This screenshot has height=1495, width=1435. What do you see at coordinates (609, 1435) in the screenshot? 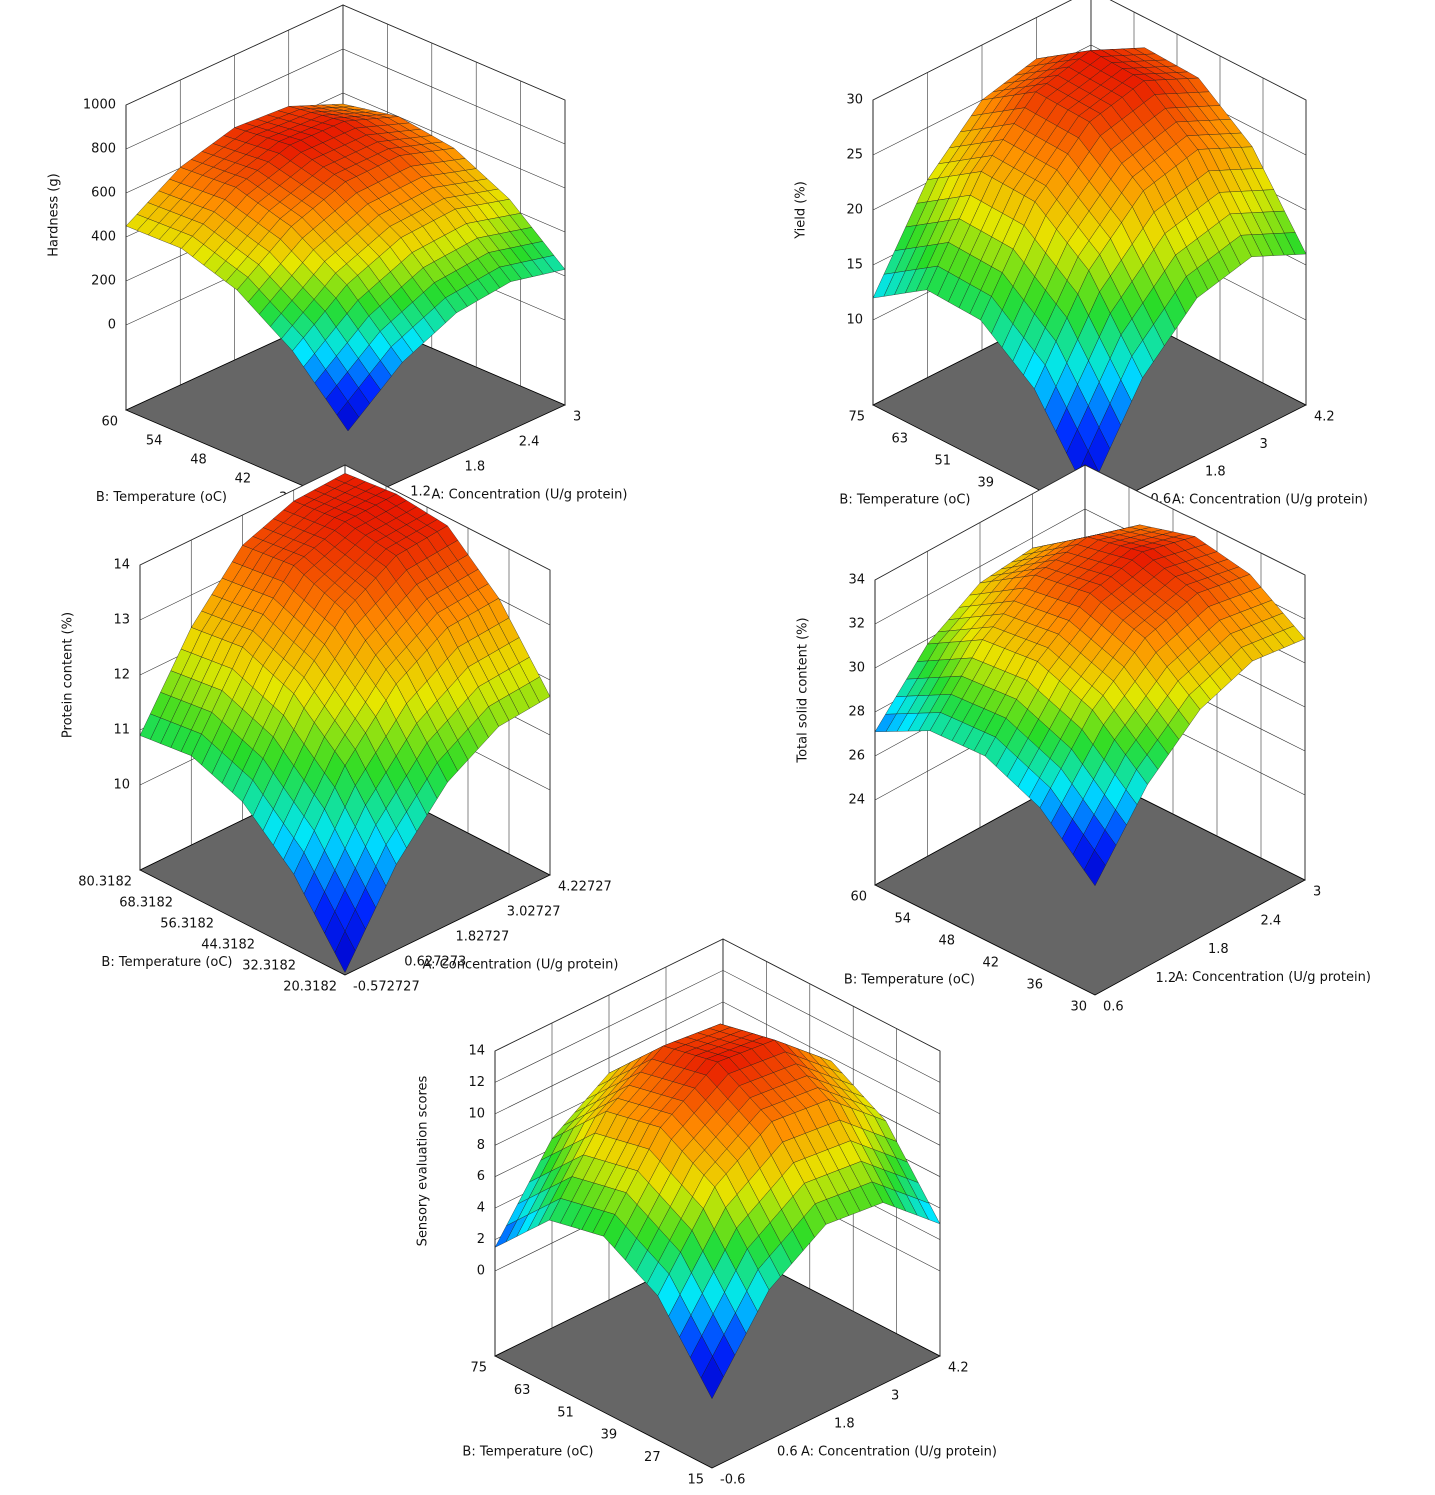
I see `y-tick-label: 39` at bounding box center [609, 1435].